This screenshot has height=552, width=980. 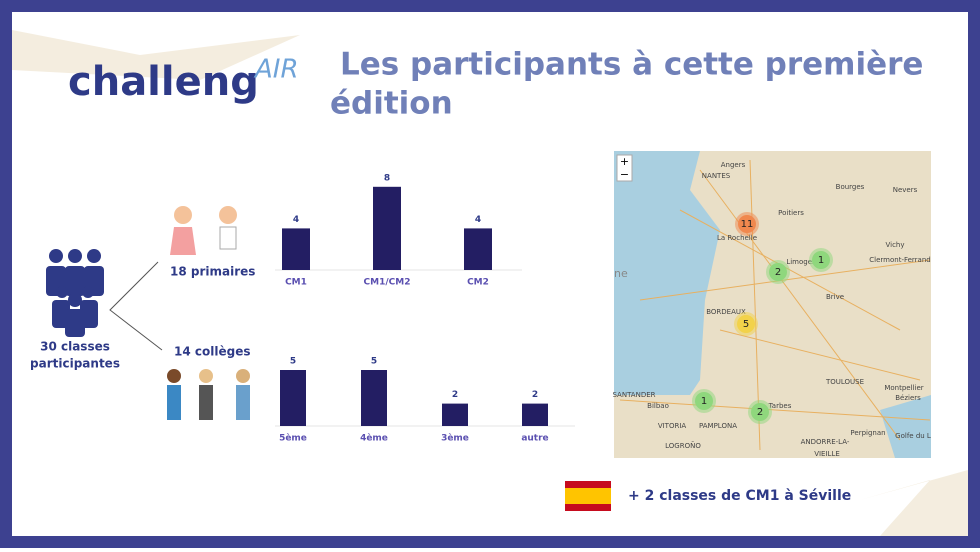 What do you see at coordinates (212, 272) in the screenshot?
I see `chart-title: 18 primaires` at bounding box center [212, 272].